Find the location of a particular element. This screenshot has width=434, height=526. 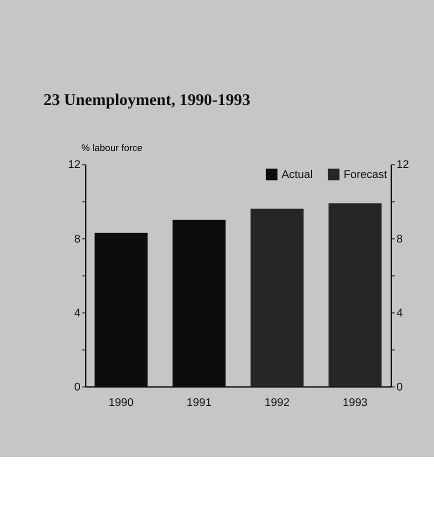

y-tick-label: 12 is located at coordinates (74, 165).